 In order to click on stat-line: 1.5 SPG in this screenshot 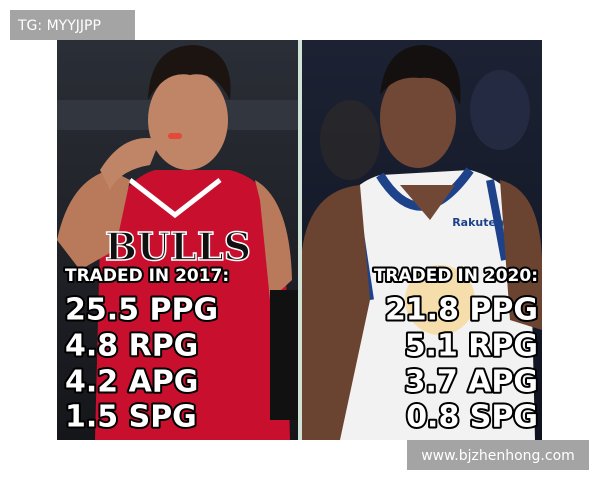, I will do `click(131, 417)`.